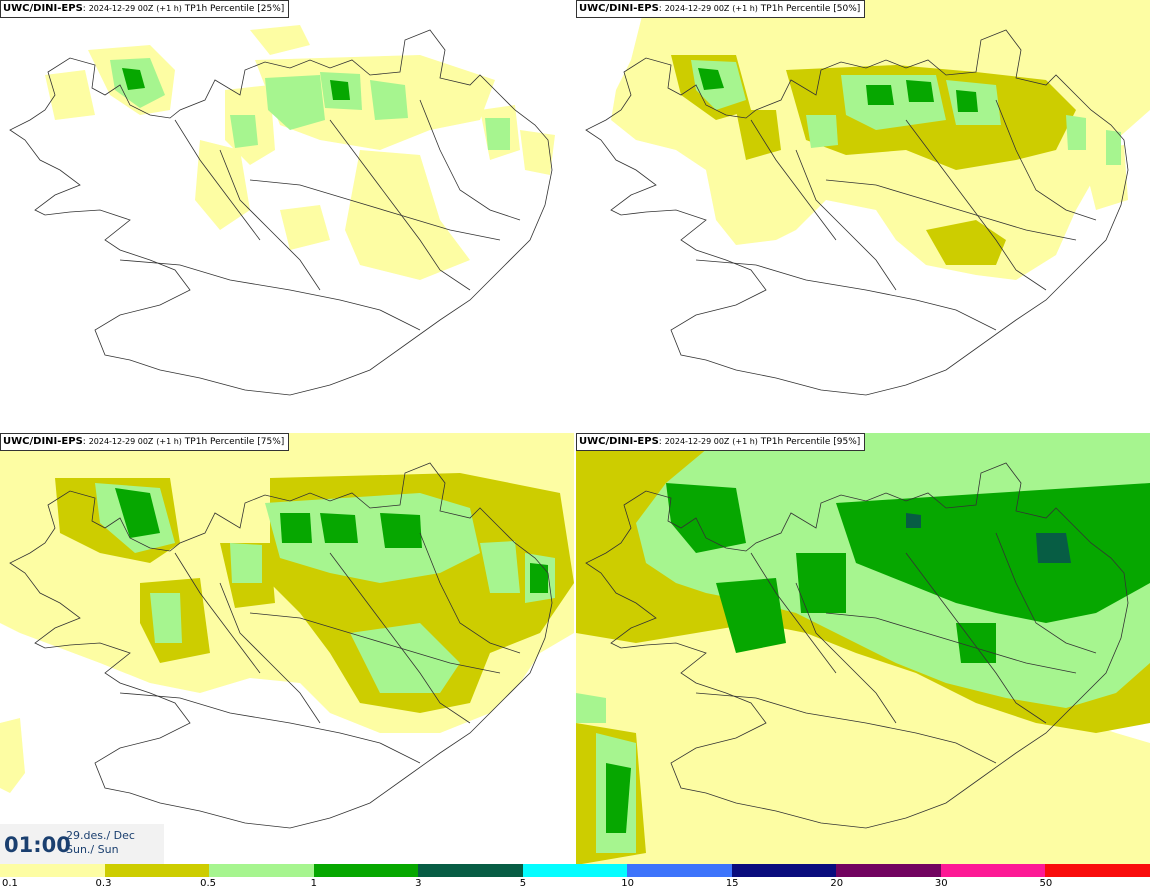  What do you see at coordinates (37, 845) in the screenshot?
I see `valid-time: 01:00` at bounding box center [37, 845].